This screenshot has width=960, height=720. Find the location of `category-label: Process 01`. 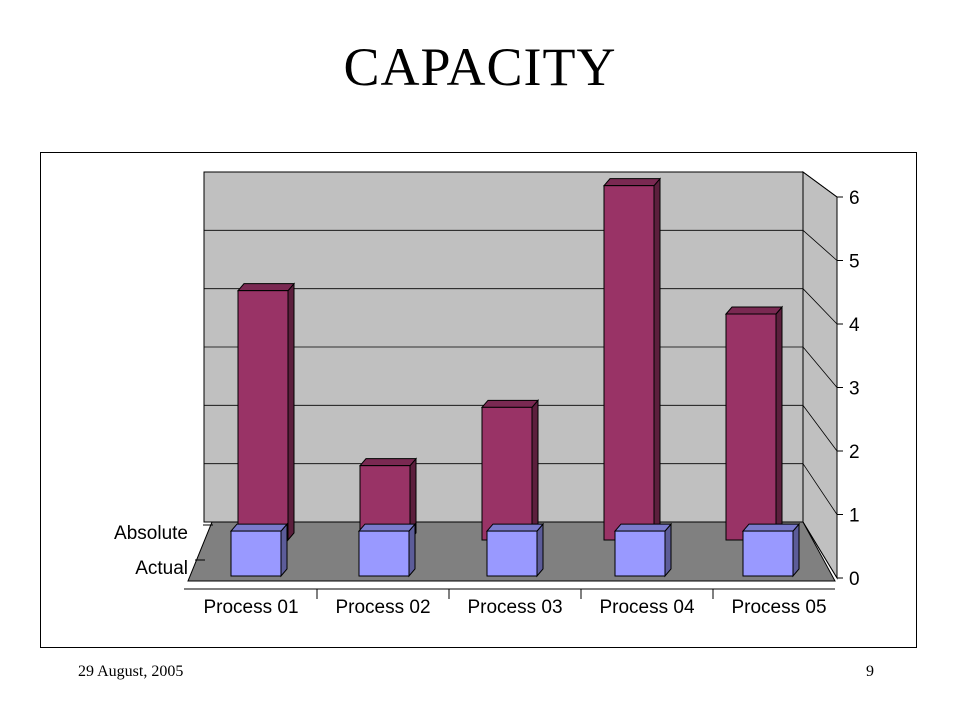

category-label: Process 01 is located at coordinates (250, 607).